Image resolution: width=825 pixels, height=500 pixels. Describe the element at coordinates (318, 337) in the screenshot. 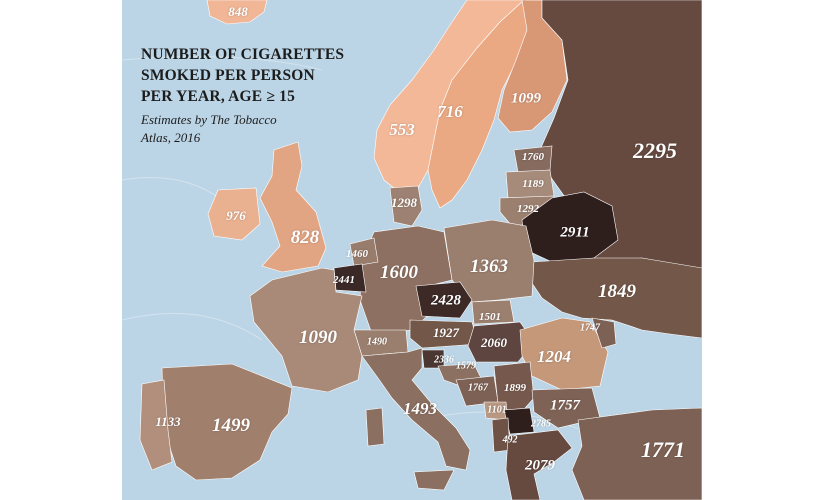

I see `label-france: 1090` at that location.